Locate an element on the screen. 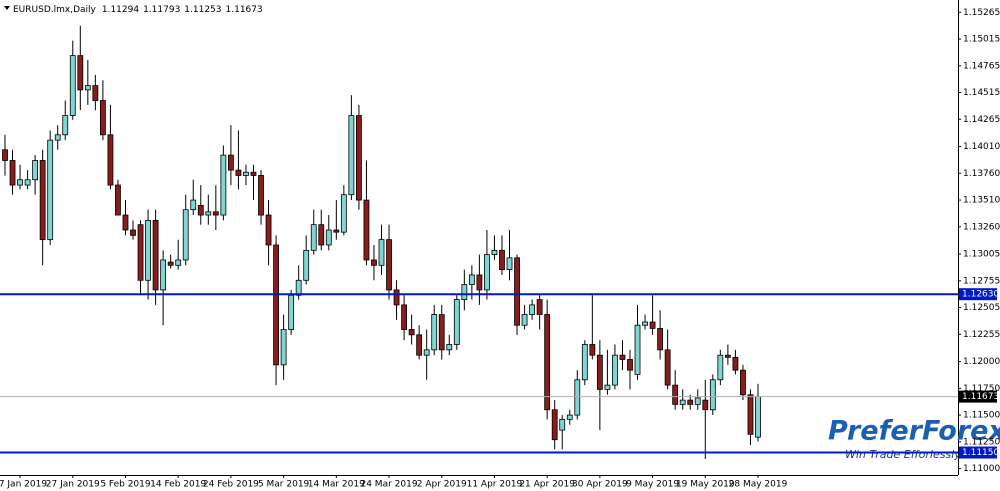 This screenshot has height=491, width=1000. x-tick-label: 9 May 2019 is located at coordinates (652, 485).